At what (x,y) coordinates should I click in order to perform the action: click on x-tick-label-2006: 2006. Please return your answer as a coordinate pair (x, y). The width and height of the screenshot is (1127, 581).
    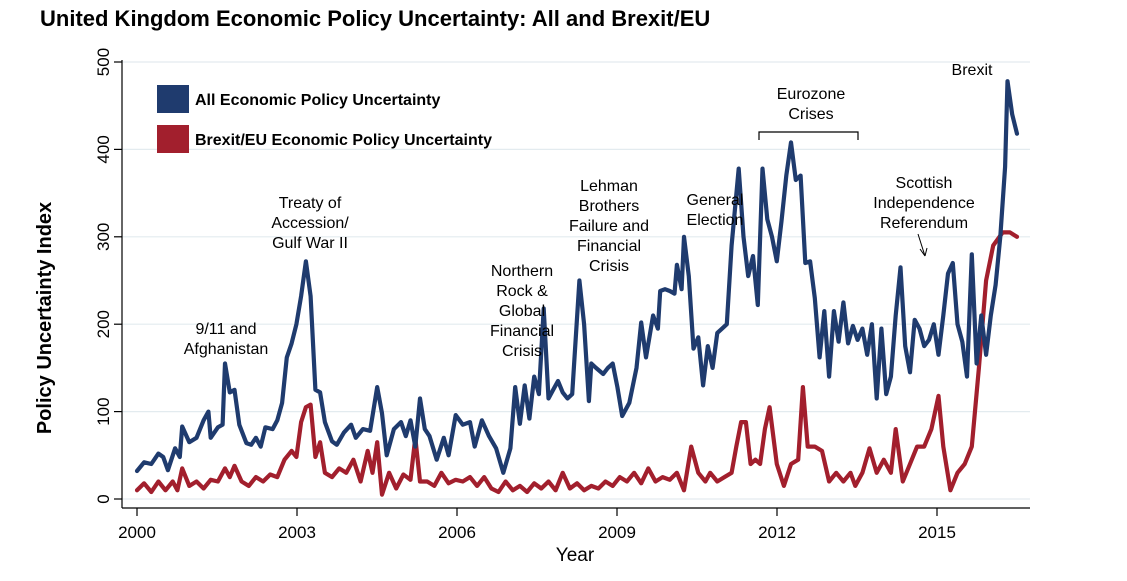
    Looking at the image, I should click on (457, 532).